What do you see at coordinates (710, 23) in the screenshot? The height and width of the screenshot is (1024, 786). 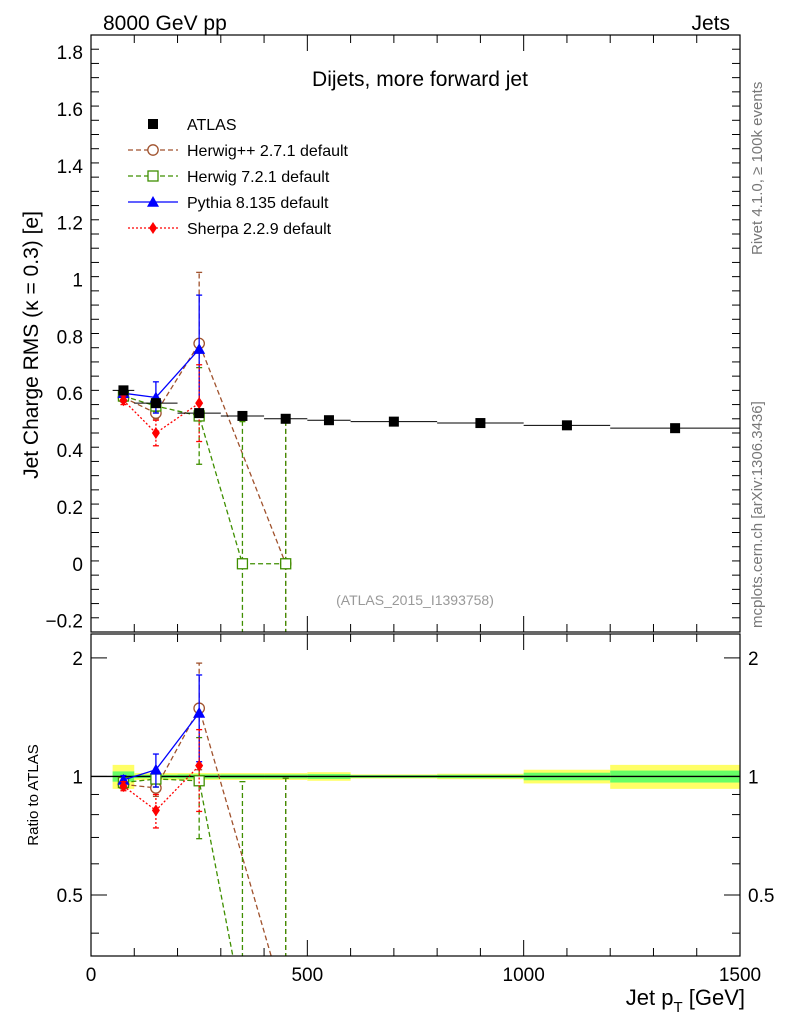 I see `process-label: Jets` at bounding box center [710, 23].